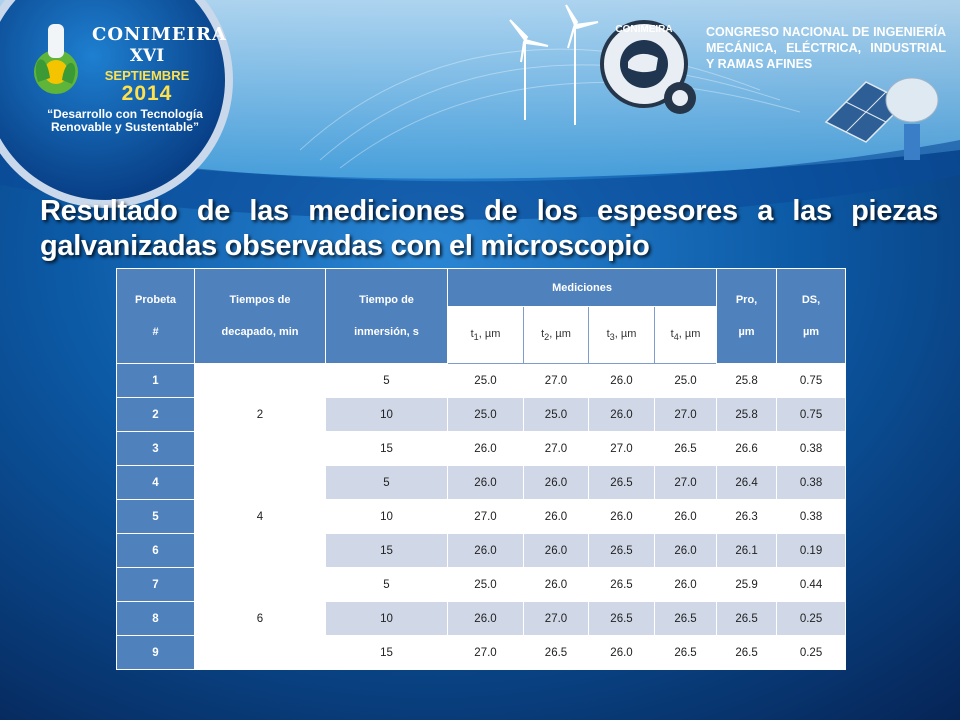 The image size is (960, 720). I want to click on conimeira-gear-logo: CONIMEIRA, so click(648, 67).